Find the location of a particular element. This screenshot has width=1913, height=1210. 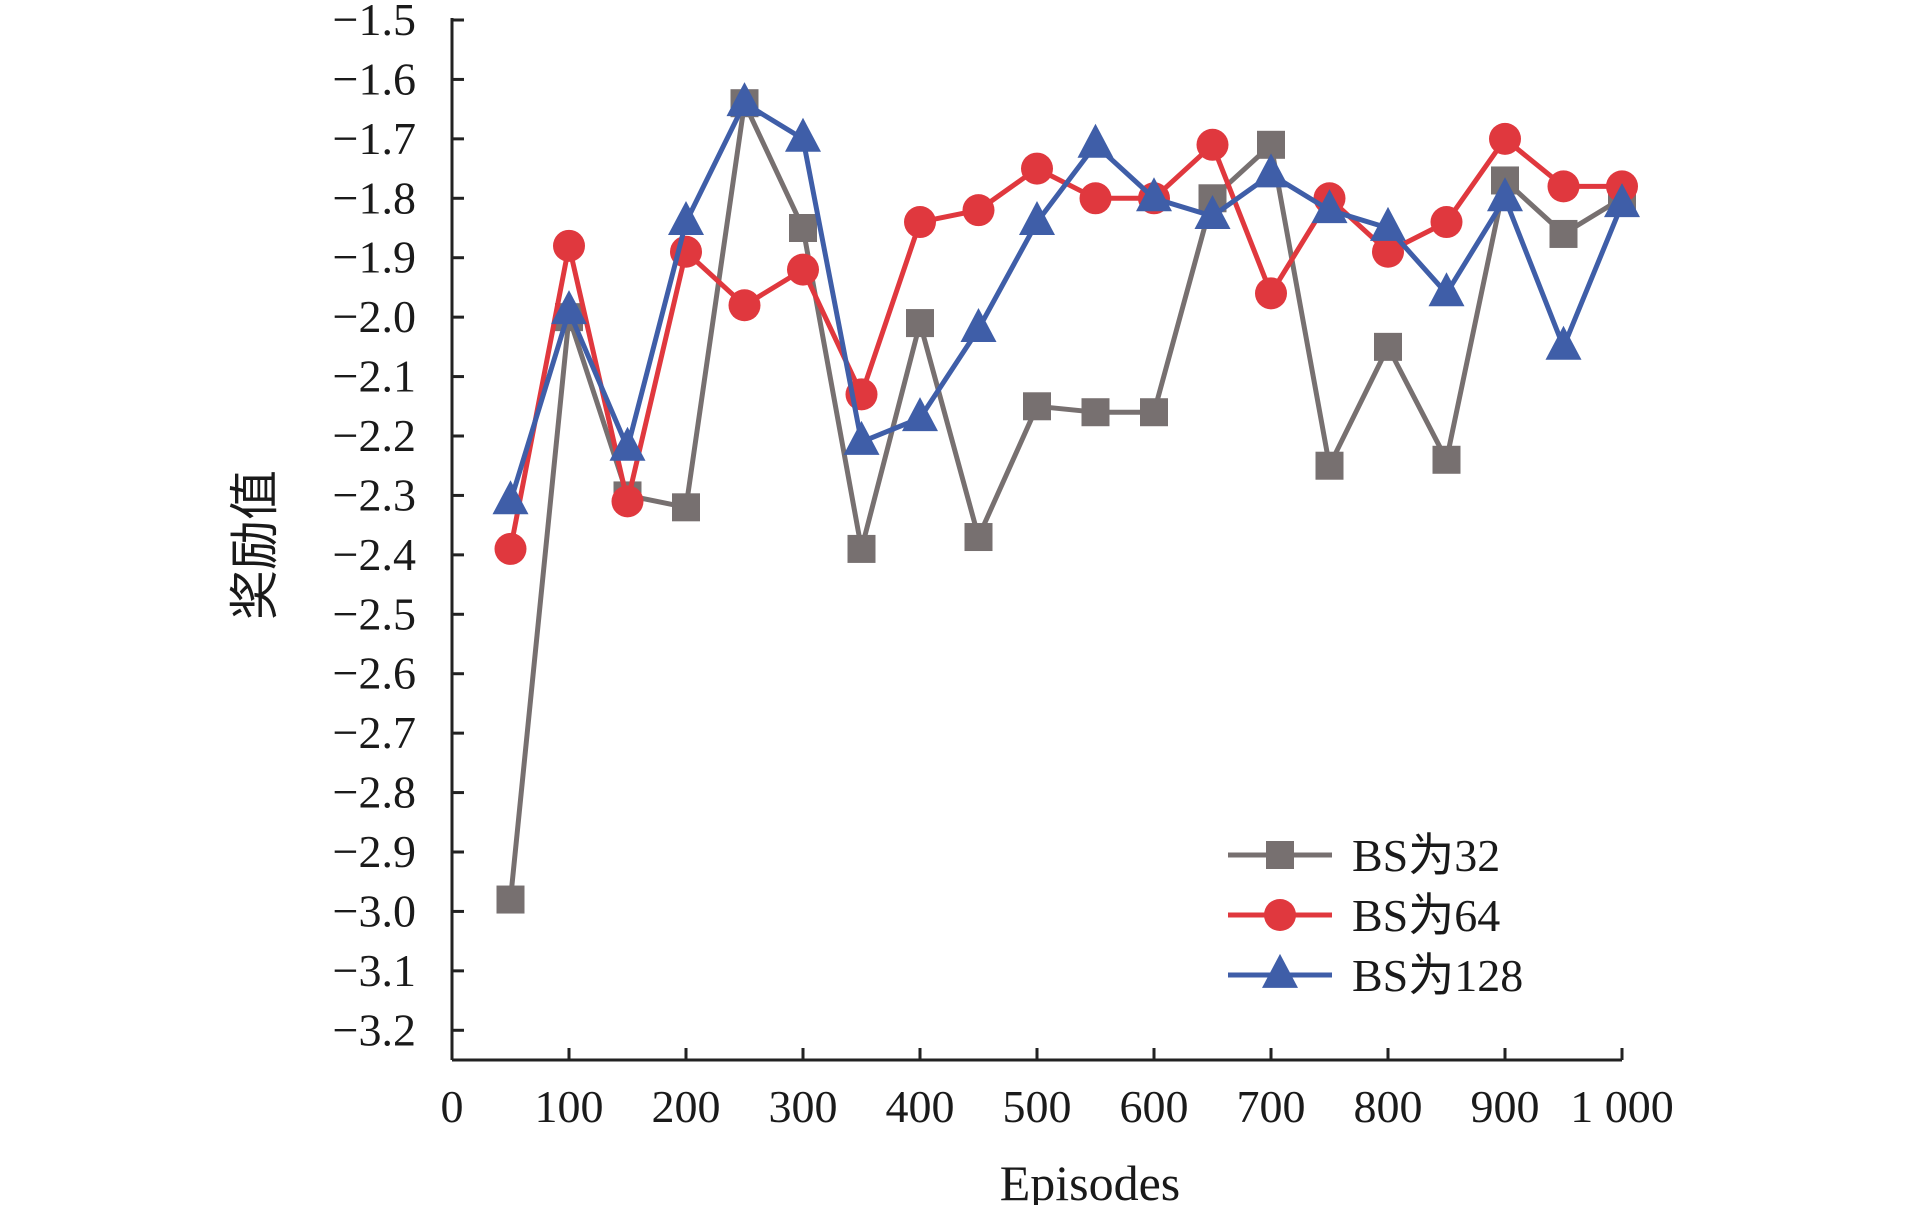

y-tick-label: −1.6 is located at coordinates (374, 78).